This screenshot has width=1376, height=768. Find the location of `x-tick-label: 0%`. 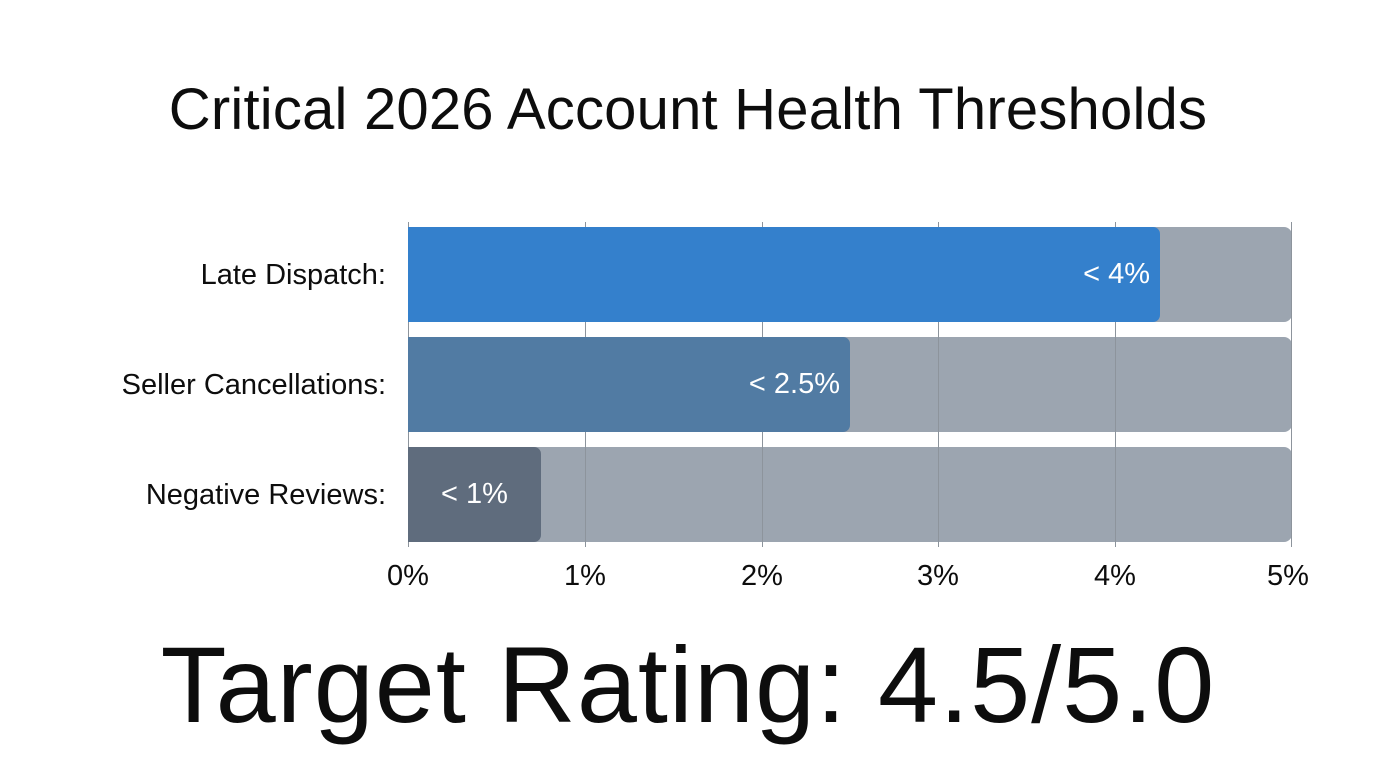

x-tick-label: 0% is located at coordinates (408, 576).